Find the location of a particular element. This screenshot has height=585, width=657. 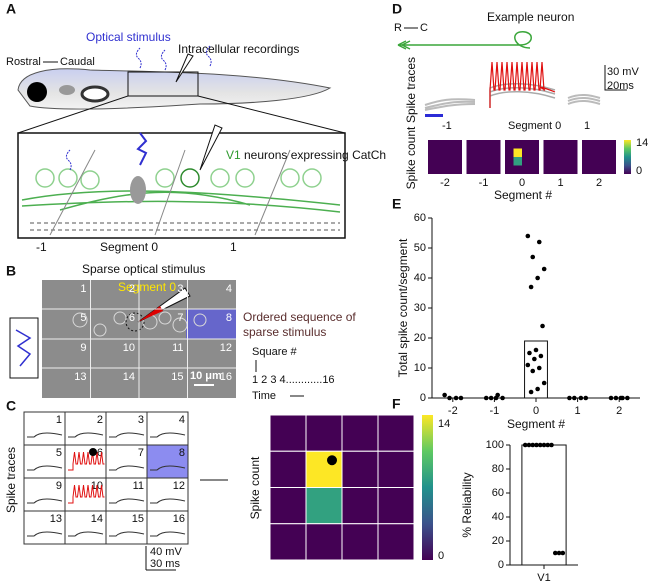

zoom-box is located at coordinates (163, 84).